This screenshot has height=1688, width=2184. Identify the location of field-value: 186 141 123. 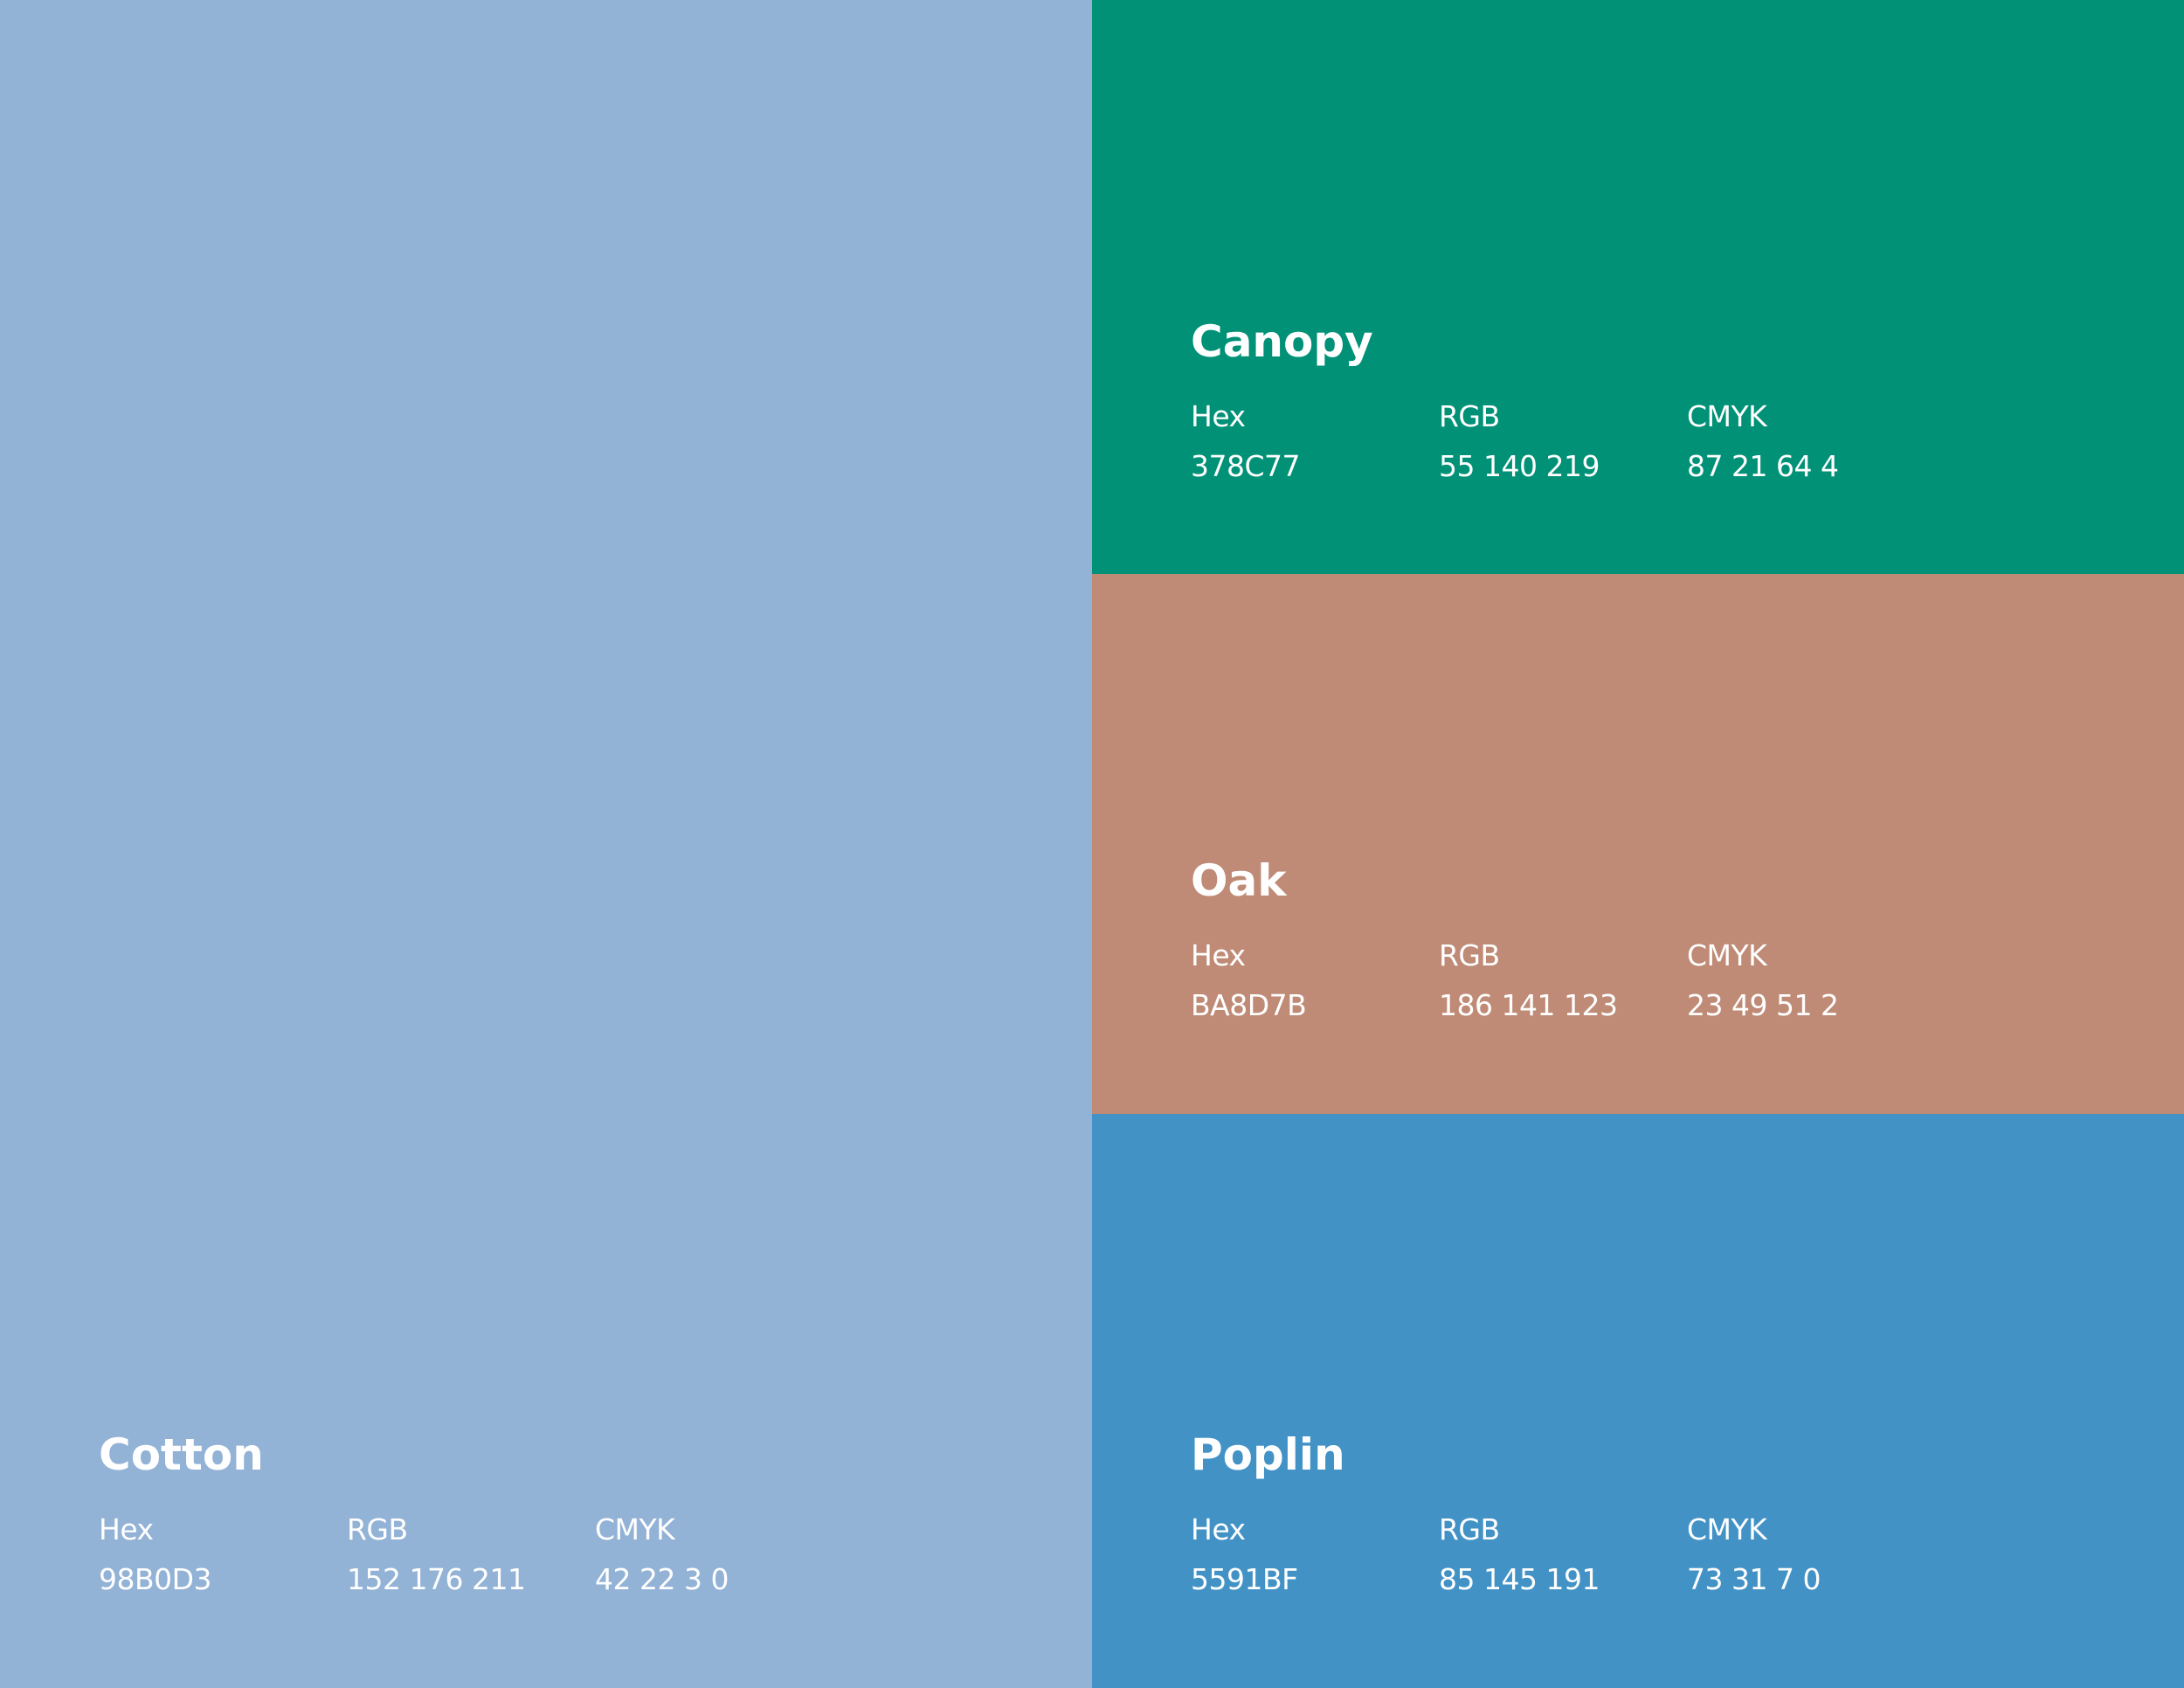
(1528, 1005).